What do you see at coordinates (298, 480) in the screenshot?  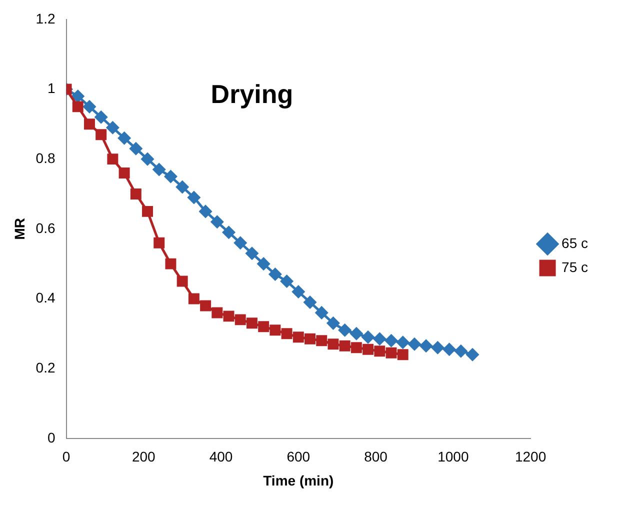 I see `x-axis-title: Time (min)` at bounding box center [298, 480].